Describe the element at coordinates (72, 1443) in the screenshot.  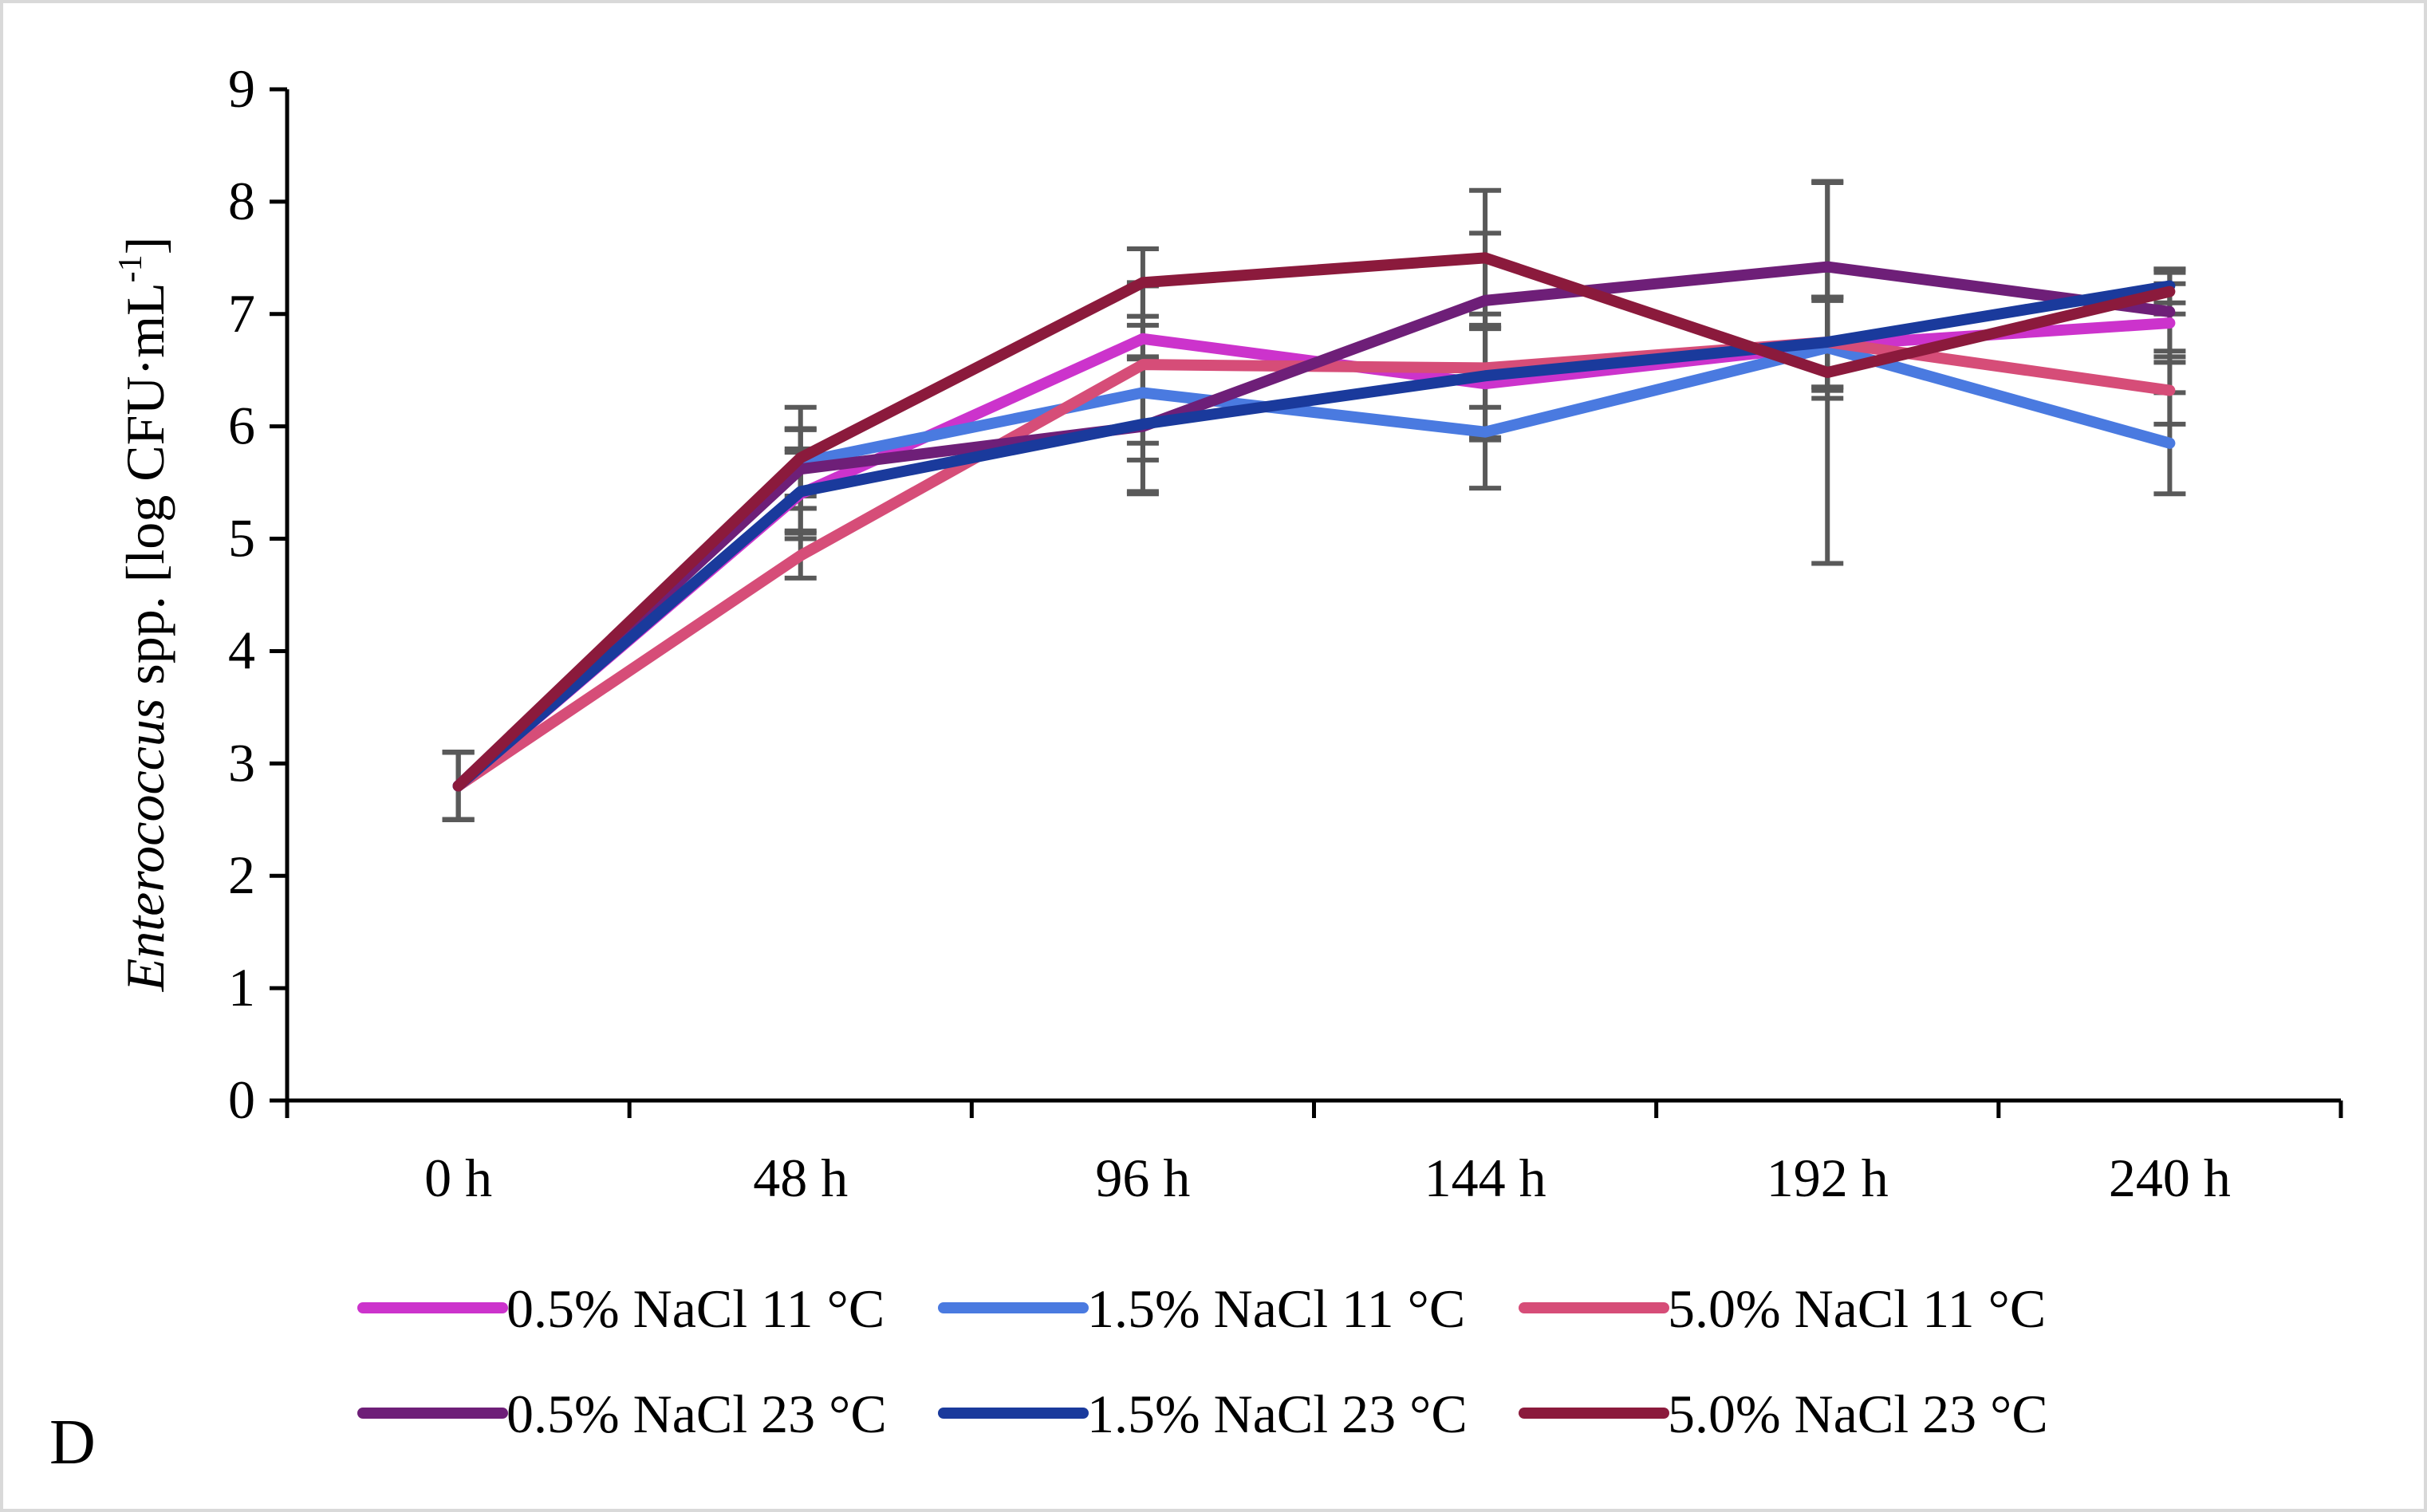
I see `panel-label: D` at that location.